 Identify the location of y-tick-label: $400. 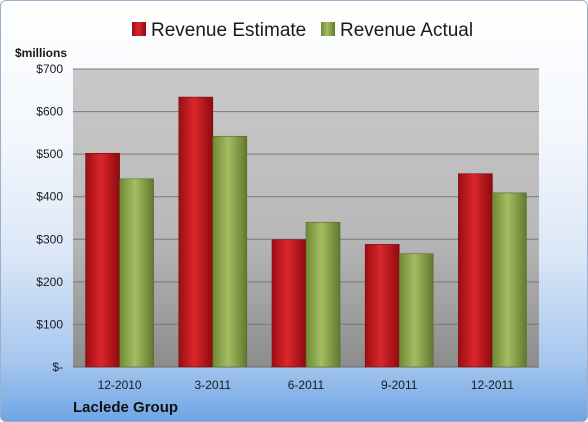
(49, 197).